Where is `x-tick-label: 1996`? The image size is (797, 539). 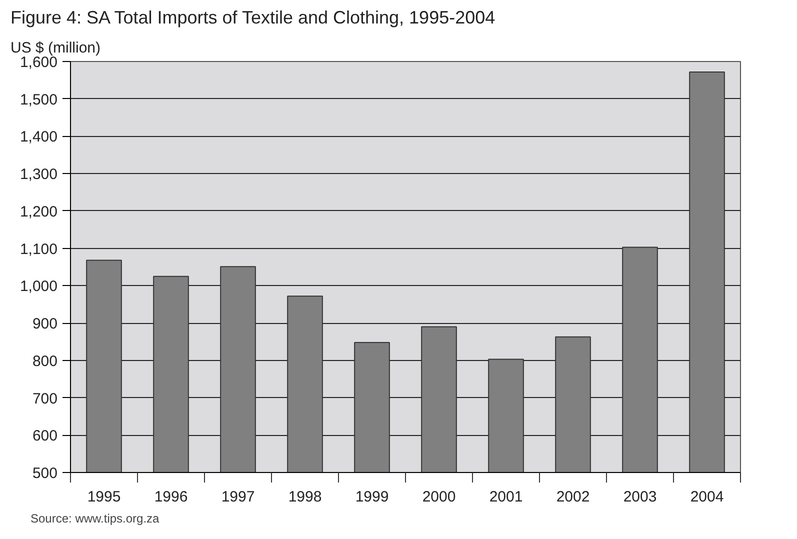 x-tick-label: 1996 is located at coordinates (171, 497).